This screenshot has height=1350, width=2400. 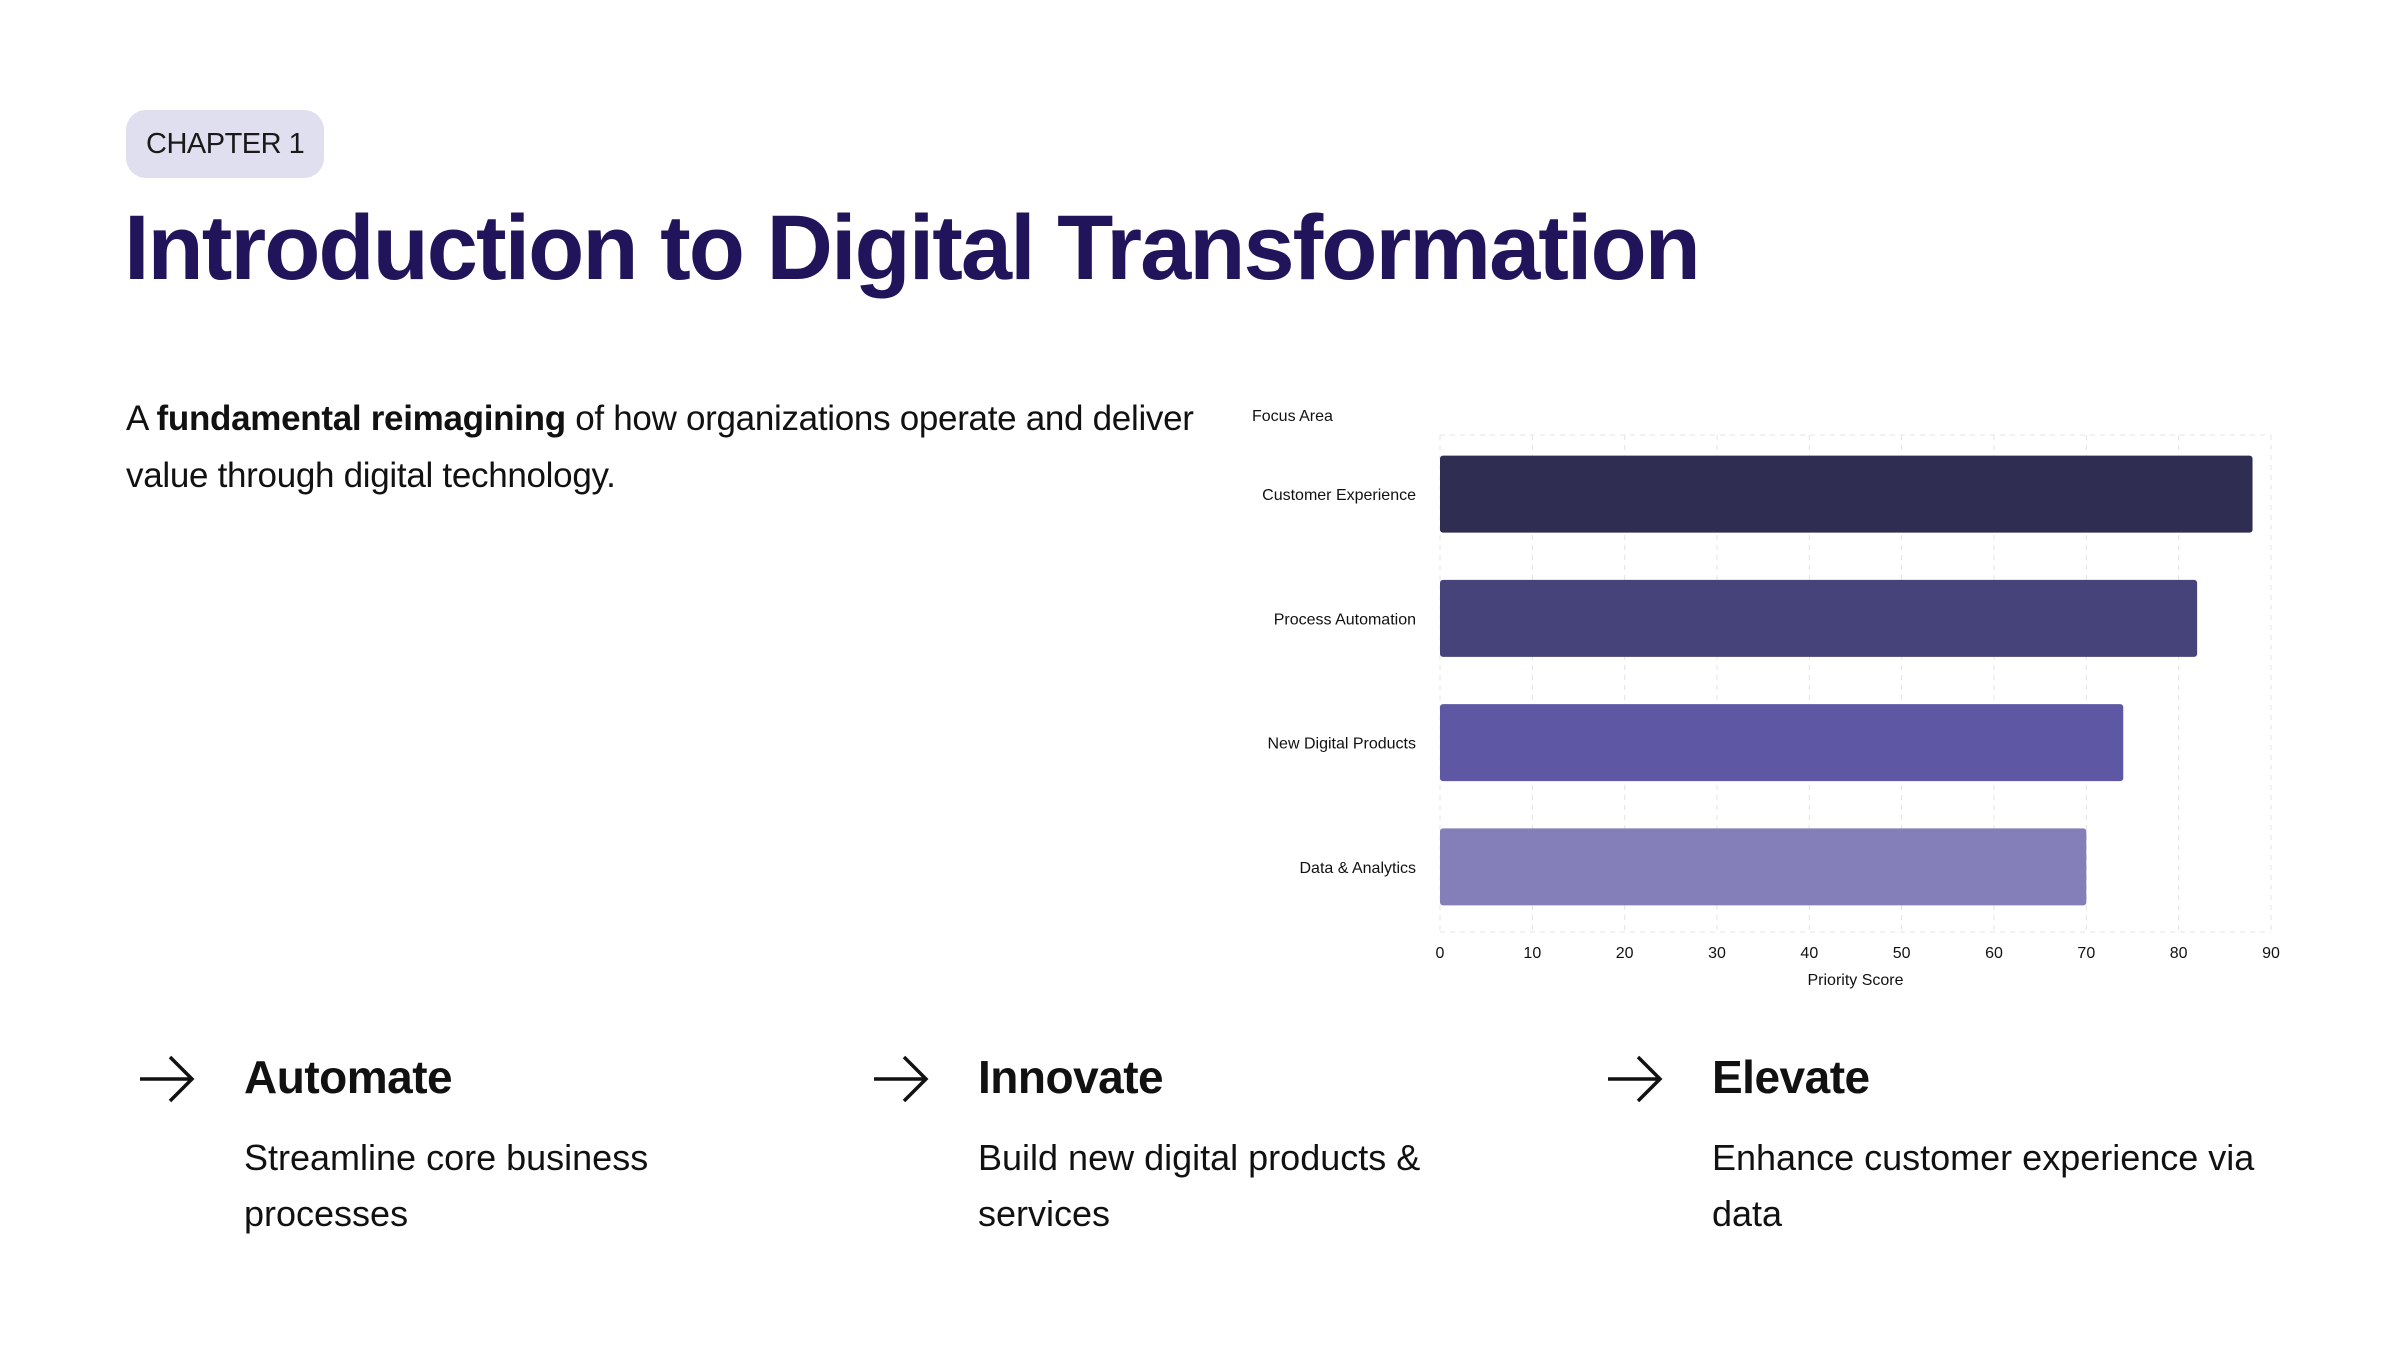 What do you see at coordinates (1532, 953) in the screenshot?
I see `x-tick-label: 10` at bounding box center [1532, 953].